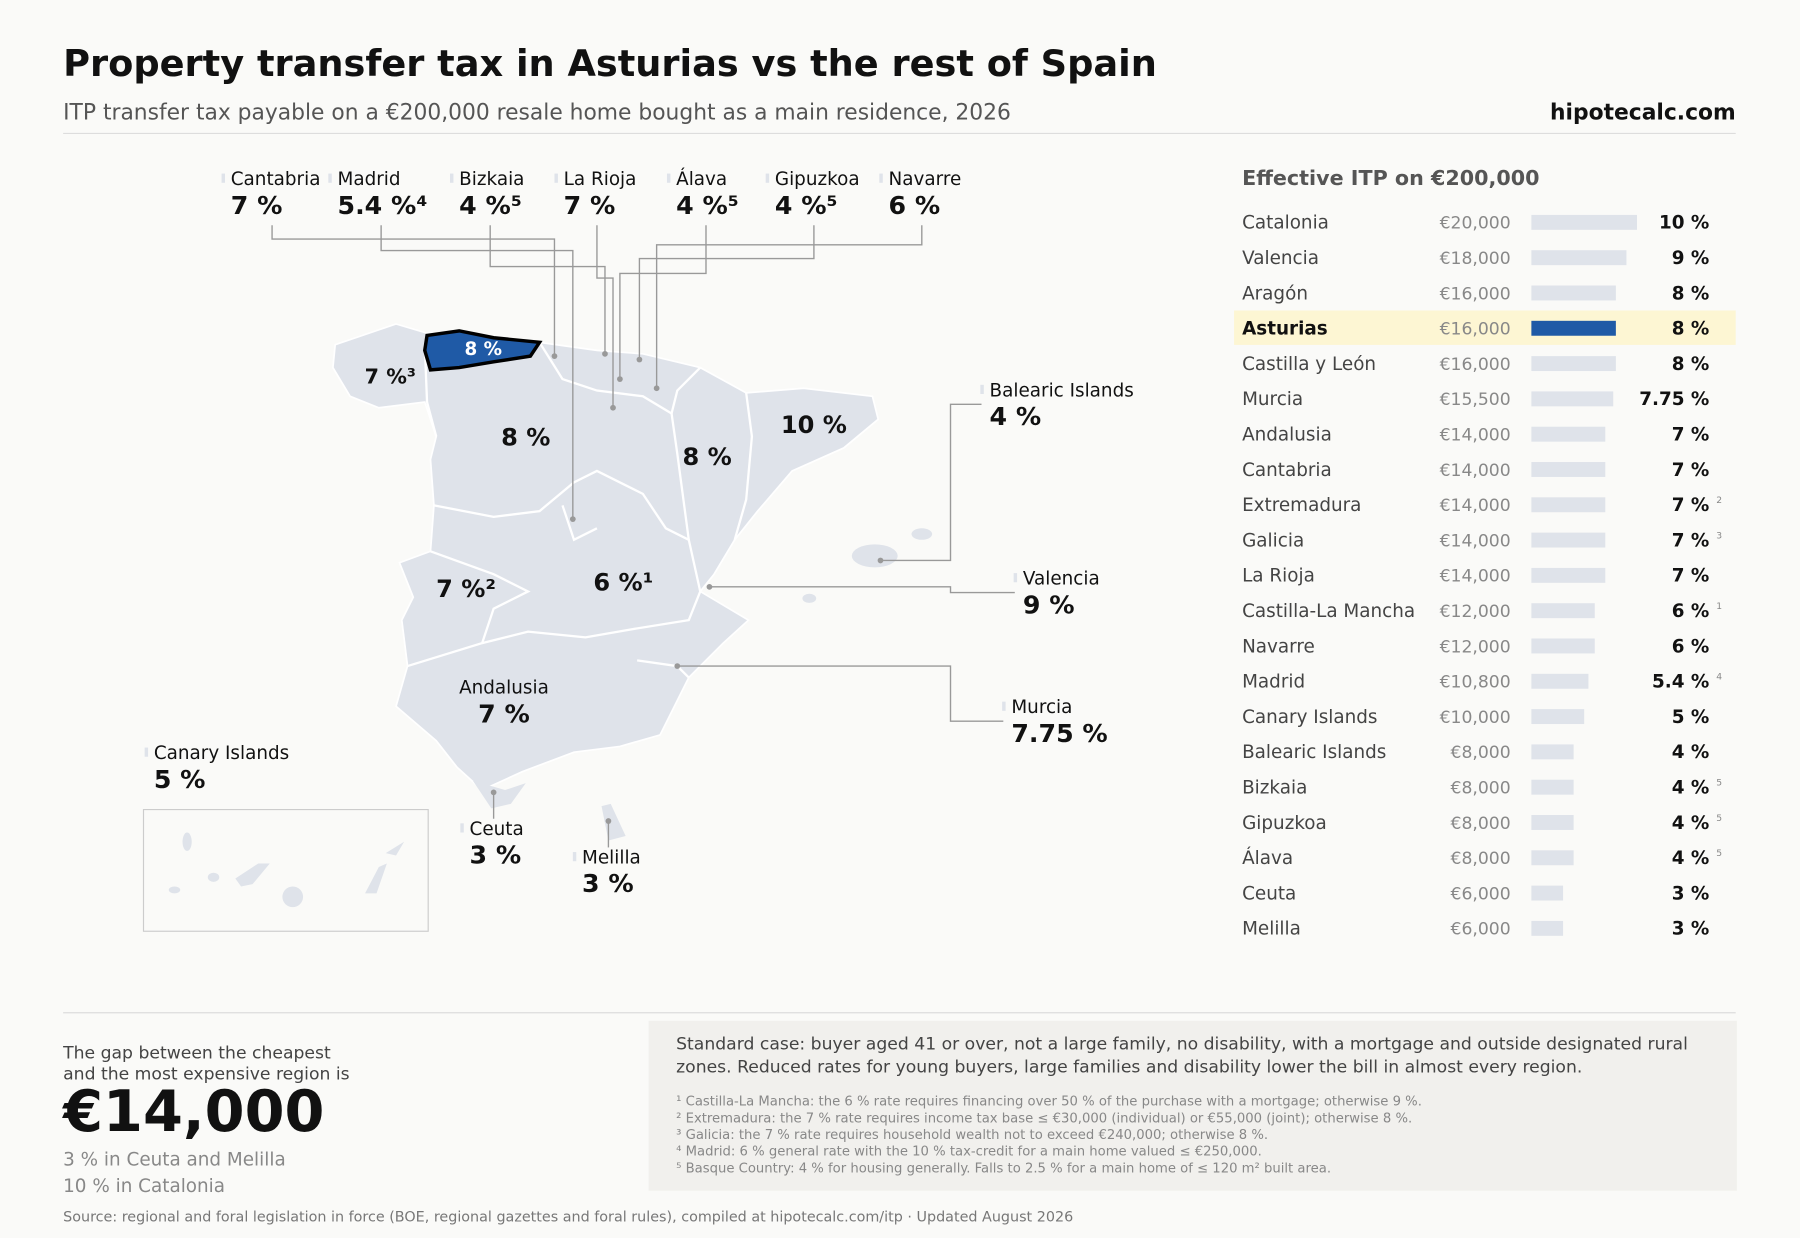 Image resolution: width=1800 pixels, height=1238 pixels. Describe the element at coordinates (1059, 733) in the screenshot. I see `callout-value: 7.75 %` at that location.